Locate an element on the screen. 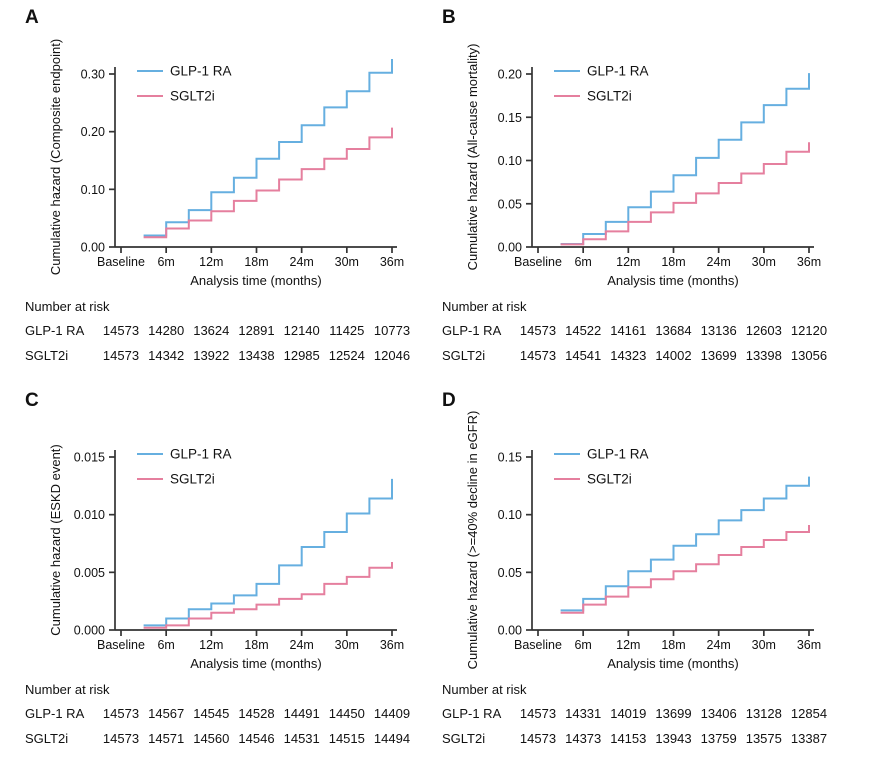 The image size is (885, 771). y-tick-label: 0.05 is located at coordinates (510, 204).